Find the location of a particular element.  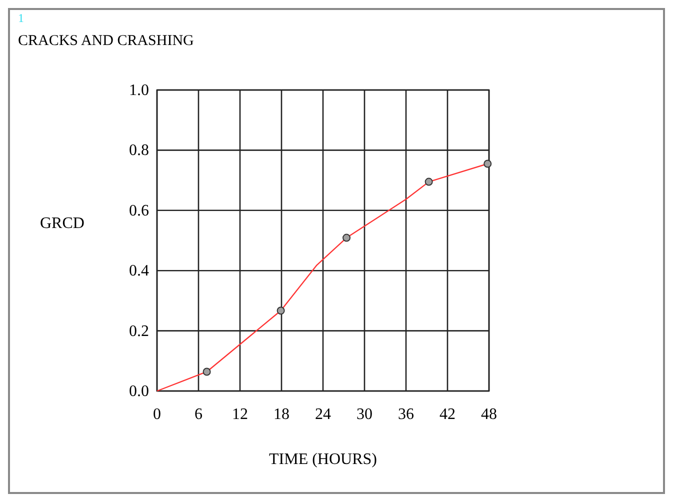

x-tick-label: 30 is located at coordinates (364, 414).